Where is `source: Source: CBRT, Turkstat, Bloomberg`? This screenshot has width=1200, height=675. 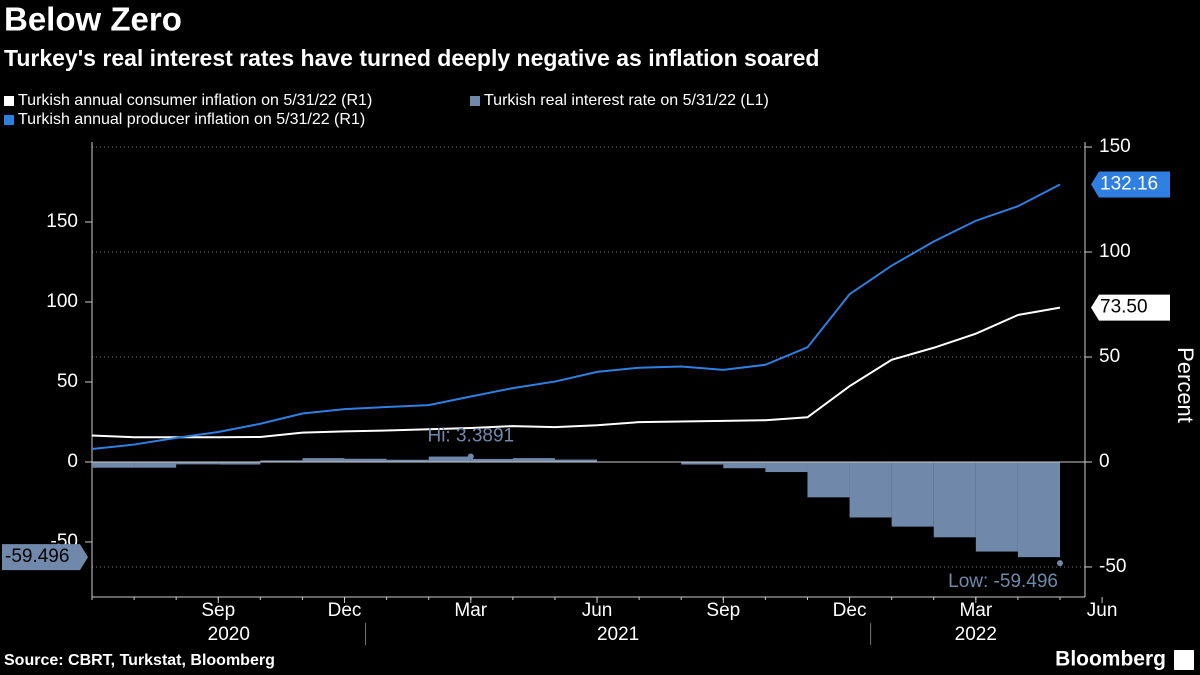
source: Source: CBRT, Turkstat, Bloomberg is located at coordinates (139, 660).